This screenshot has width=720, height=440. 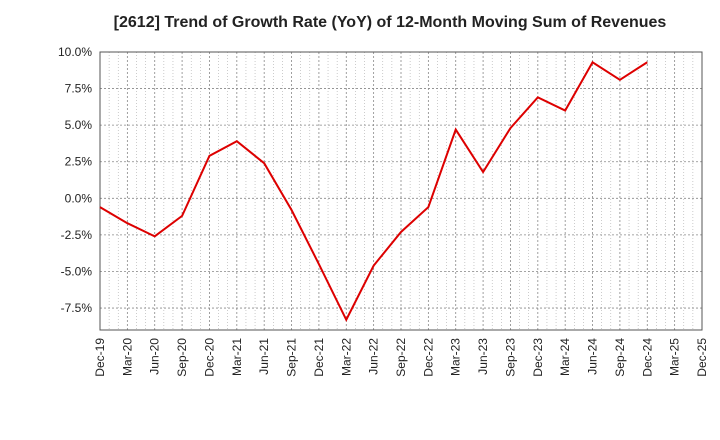 I want to click on y-tick-label: 0.0%, so click(x=79, y=198).